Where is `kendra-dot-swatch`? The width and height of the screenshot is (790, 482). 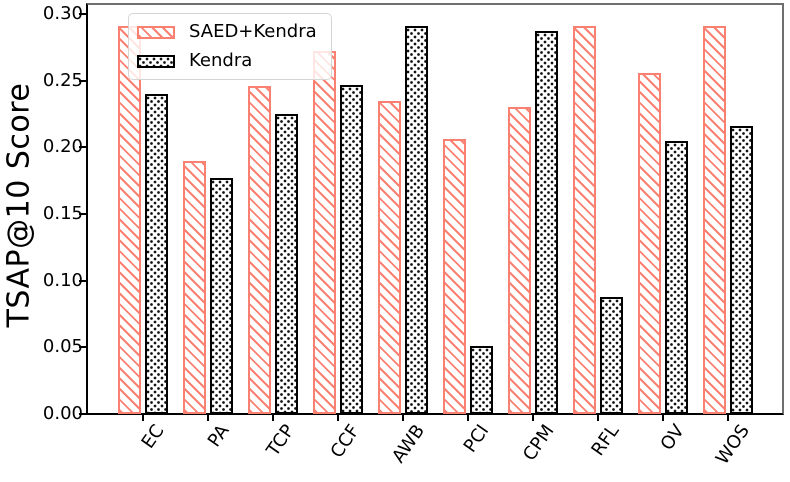 kendra-dot-swatch is located at coordinates (156, 61).